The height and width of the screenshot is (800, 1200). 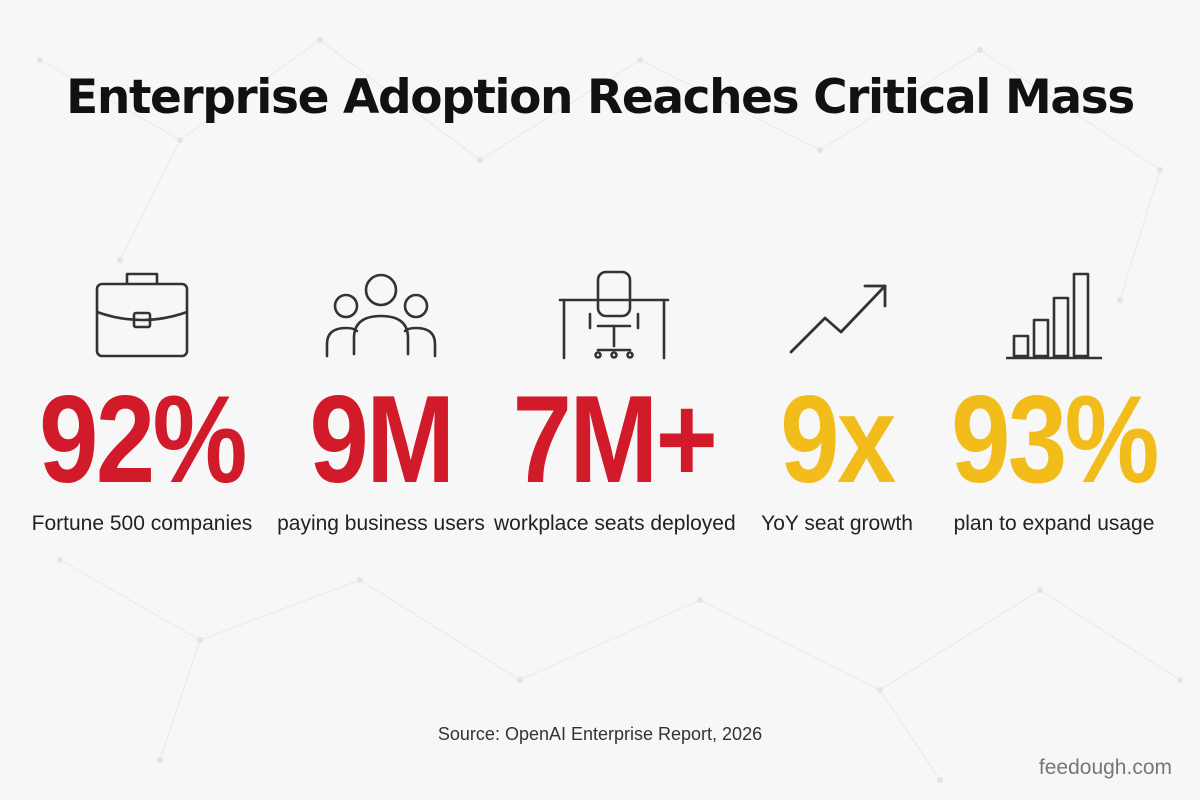 I want to click on stat-seat-growth: 9x YoY seat growth, so click(x=837, y=399).